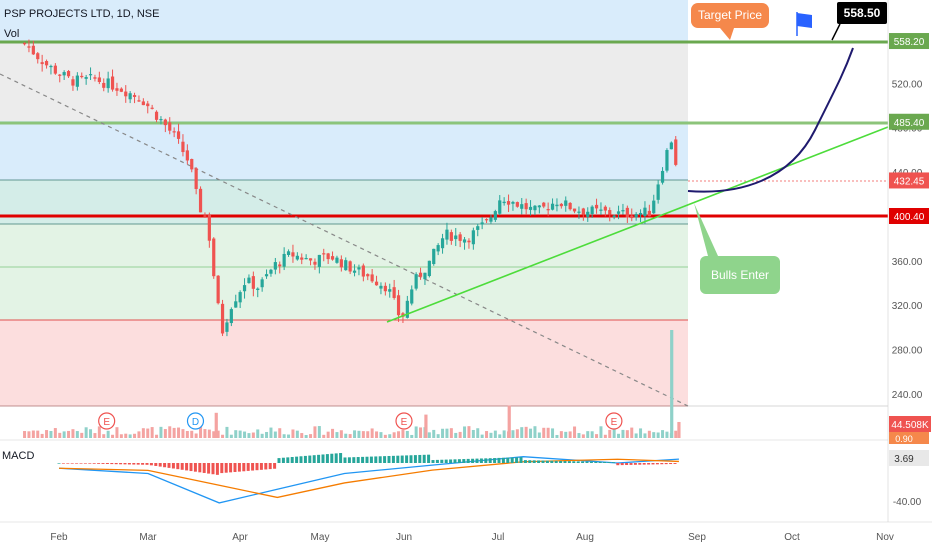 The width and height of the screenshot is (932, 550). What do you see at coordinates (585, 537) in the screenshot?
I see `time-tick-label: Aug` at bounding box center [585, 537].